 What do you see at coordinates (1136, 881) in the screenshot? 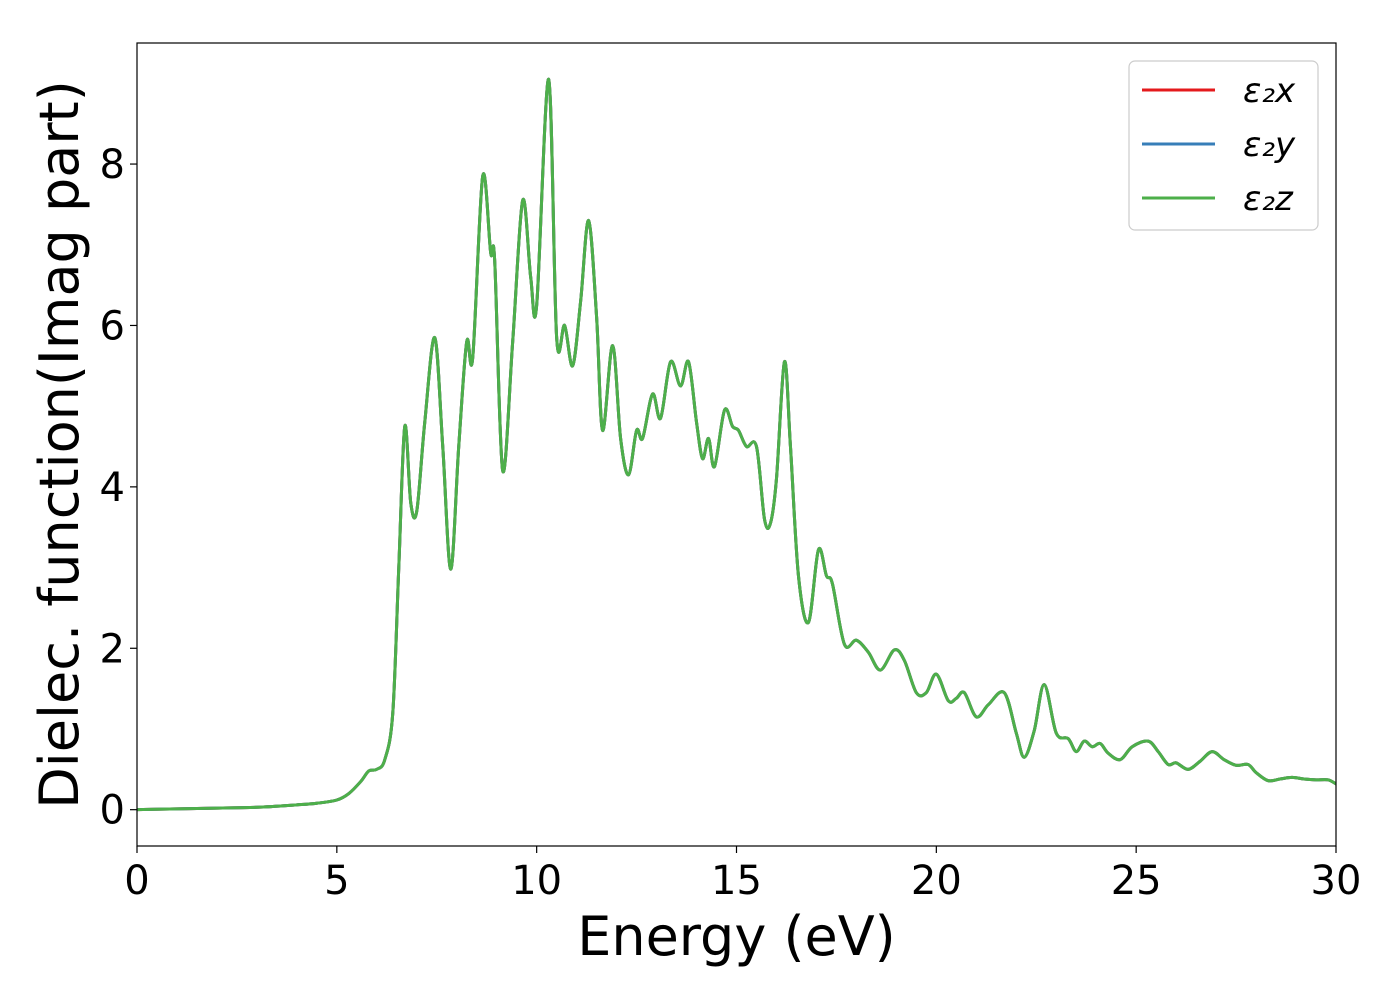
I see `x-tick-label: 25` at bounding box center [1136, 881].